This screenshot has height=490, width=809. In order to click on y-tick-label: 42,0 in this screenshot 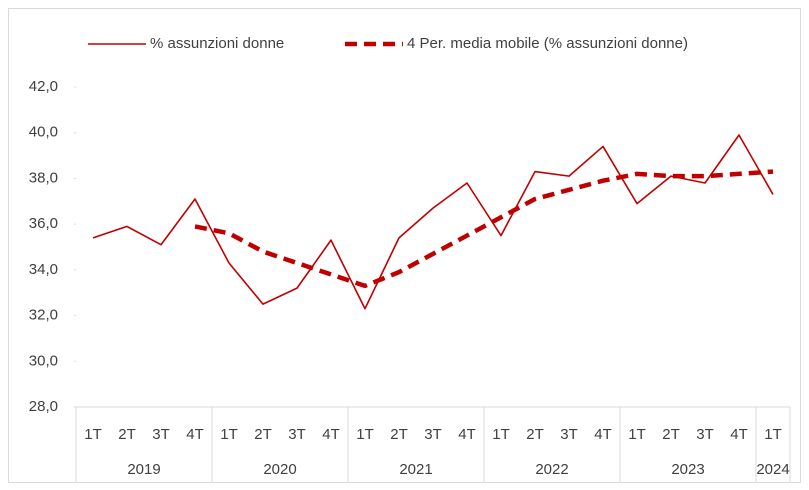, I will do `click(43, 86)`.